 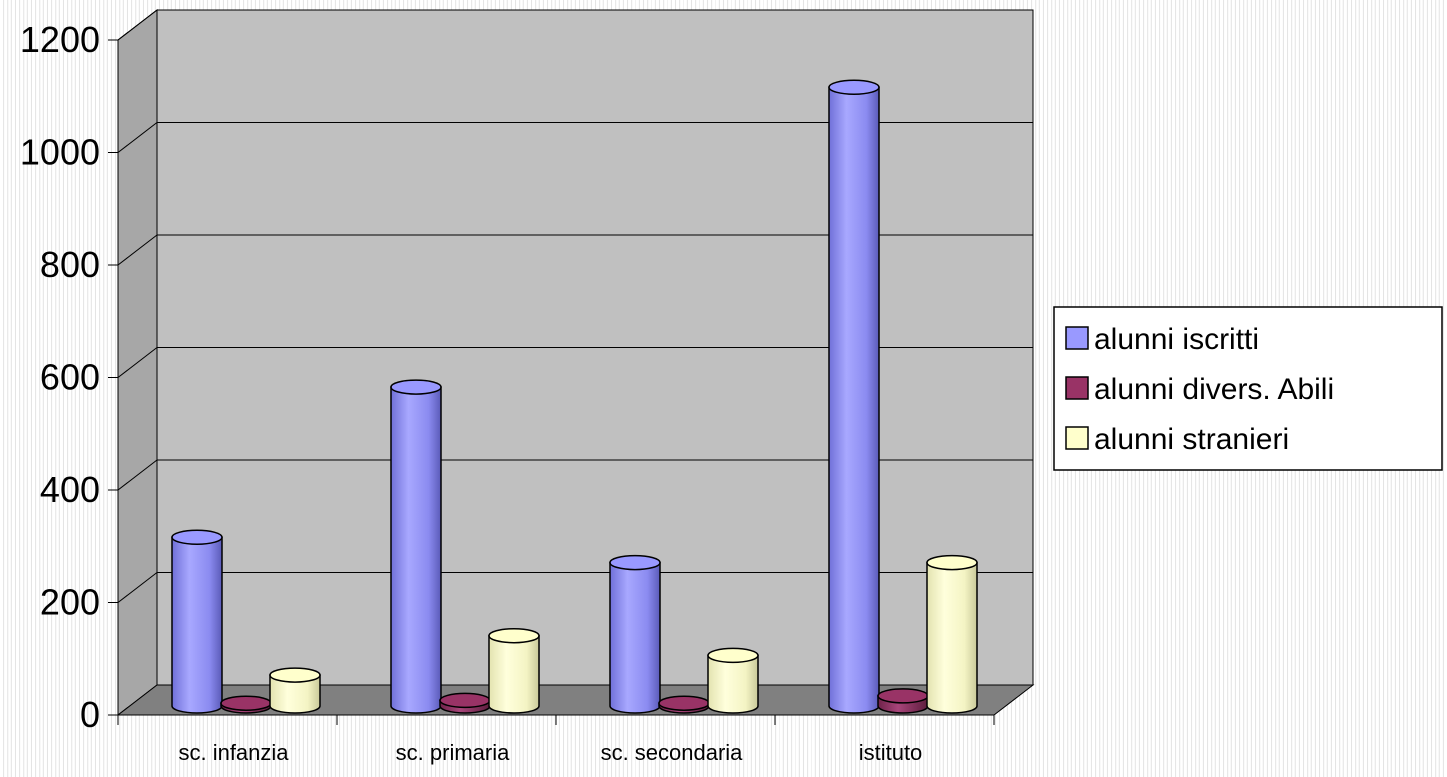 I want to click on legend-box, so click(x=1248, y=388).